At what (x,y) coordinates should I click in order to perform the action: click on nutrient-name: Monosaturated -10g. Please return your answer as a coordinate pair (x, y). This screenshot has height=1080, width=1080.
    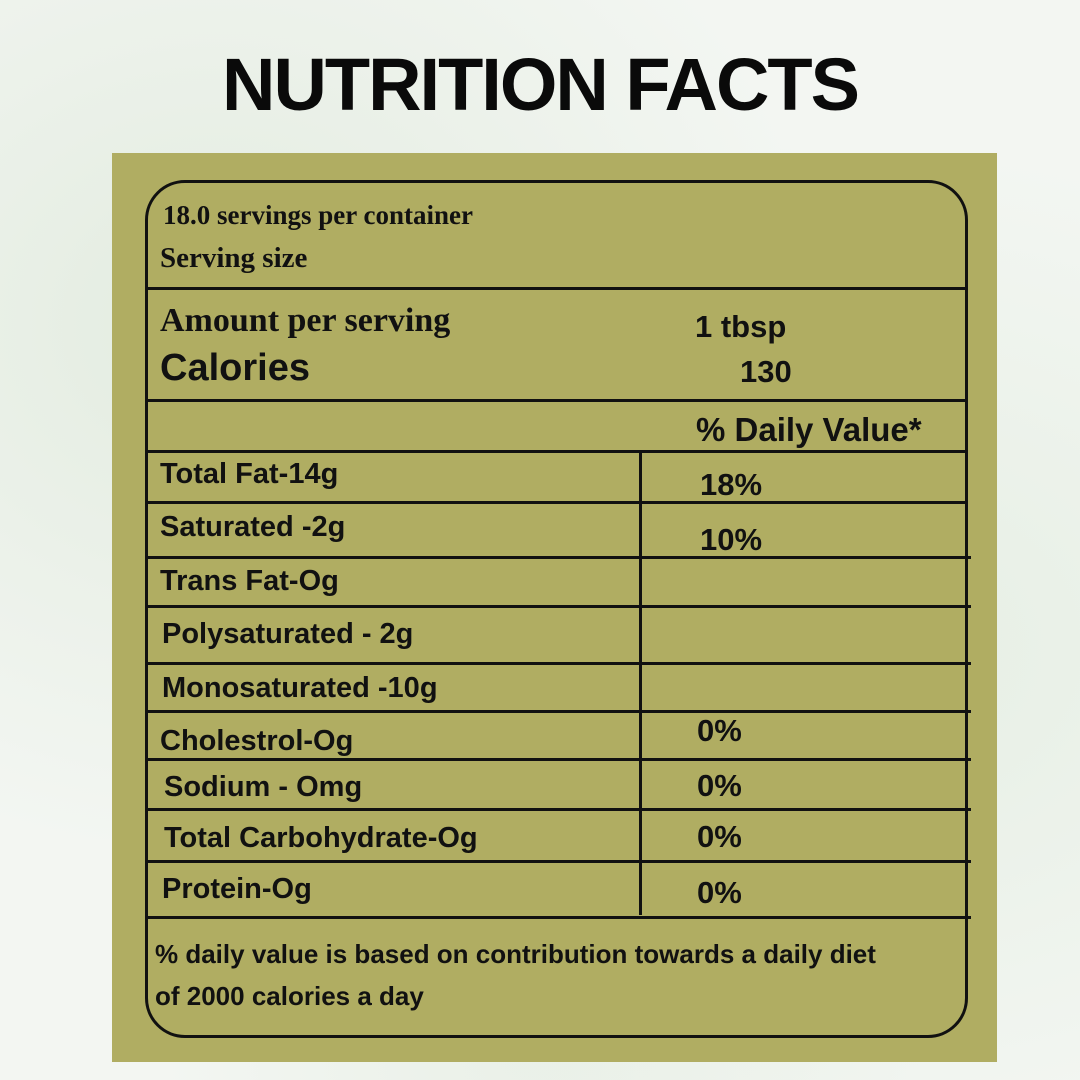
    Looking at the image, I should click on (300, 688).